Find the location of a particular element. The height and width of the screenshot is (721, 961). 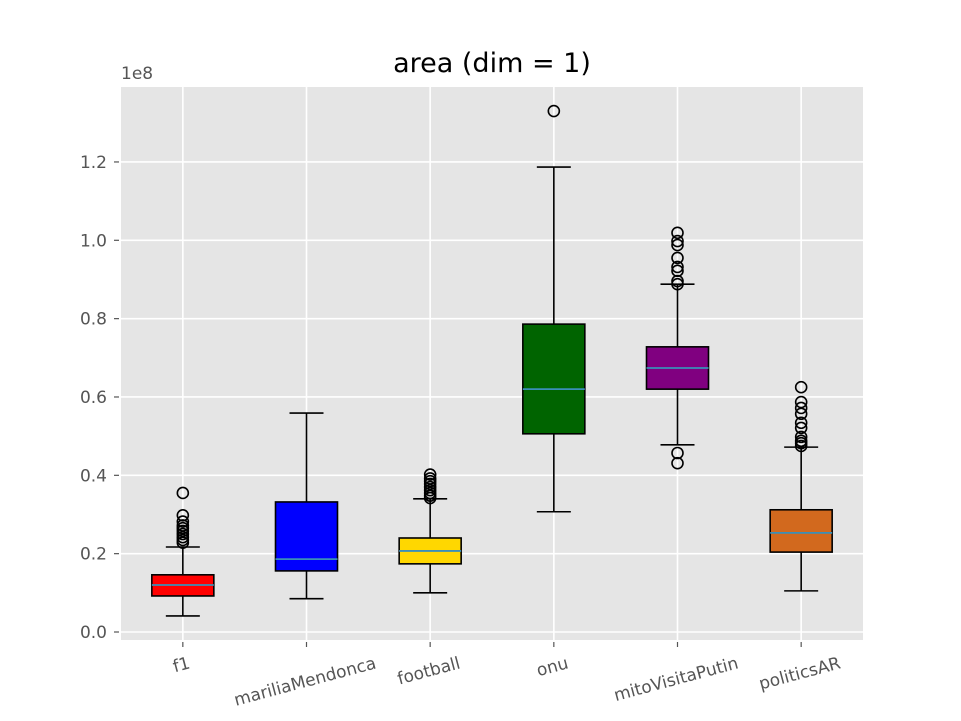

x-tick-label: football is located at coordinates (428, 672).